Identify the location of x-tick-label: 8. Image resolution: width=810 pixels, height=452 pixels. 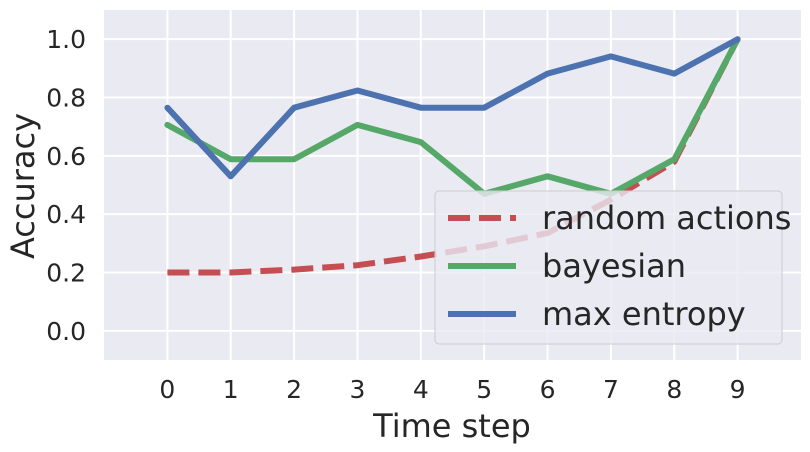
(674, 389).